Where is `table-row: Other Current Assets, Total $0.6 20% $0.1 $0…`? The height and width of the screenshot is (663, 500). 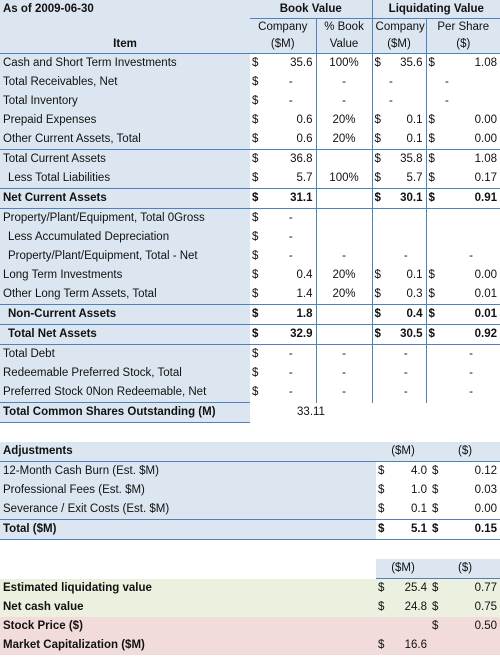 table-row: Other Current Assets, Total $0.6 20% $0.1 $0… is located at coordinates (250, 140).